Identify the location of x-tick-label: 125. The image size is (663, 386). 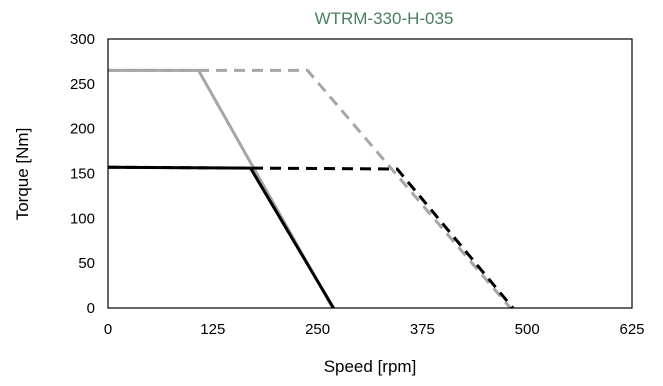
(212, 329).